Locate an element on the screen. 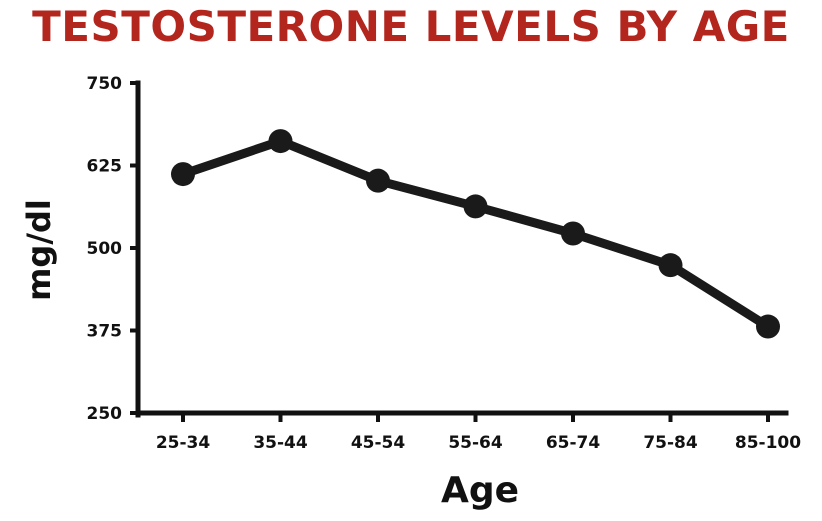 The height and width of the screenshot is (521, 822). x-tick-labels: 25-34 35-44 45-54 55-64 65-74 75-84 85-100 is located at coordinates (478, 443).